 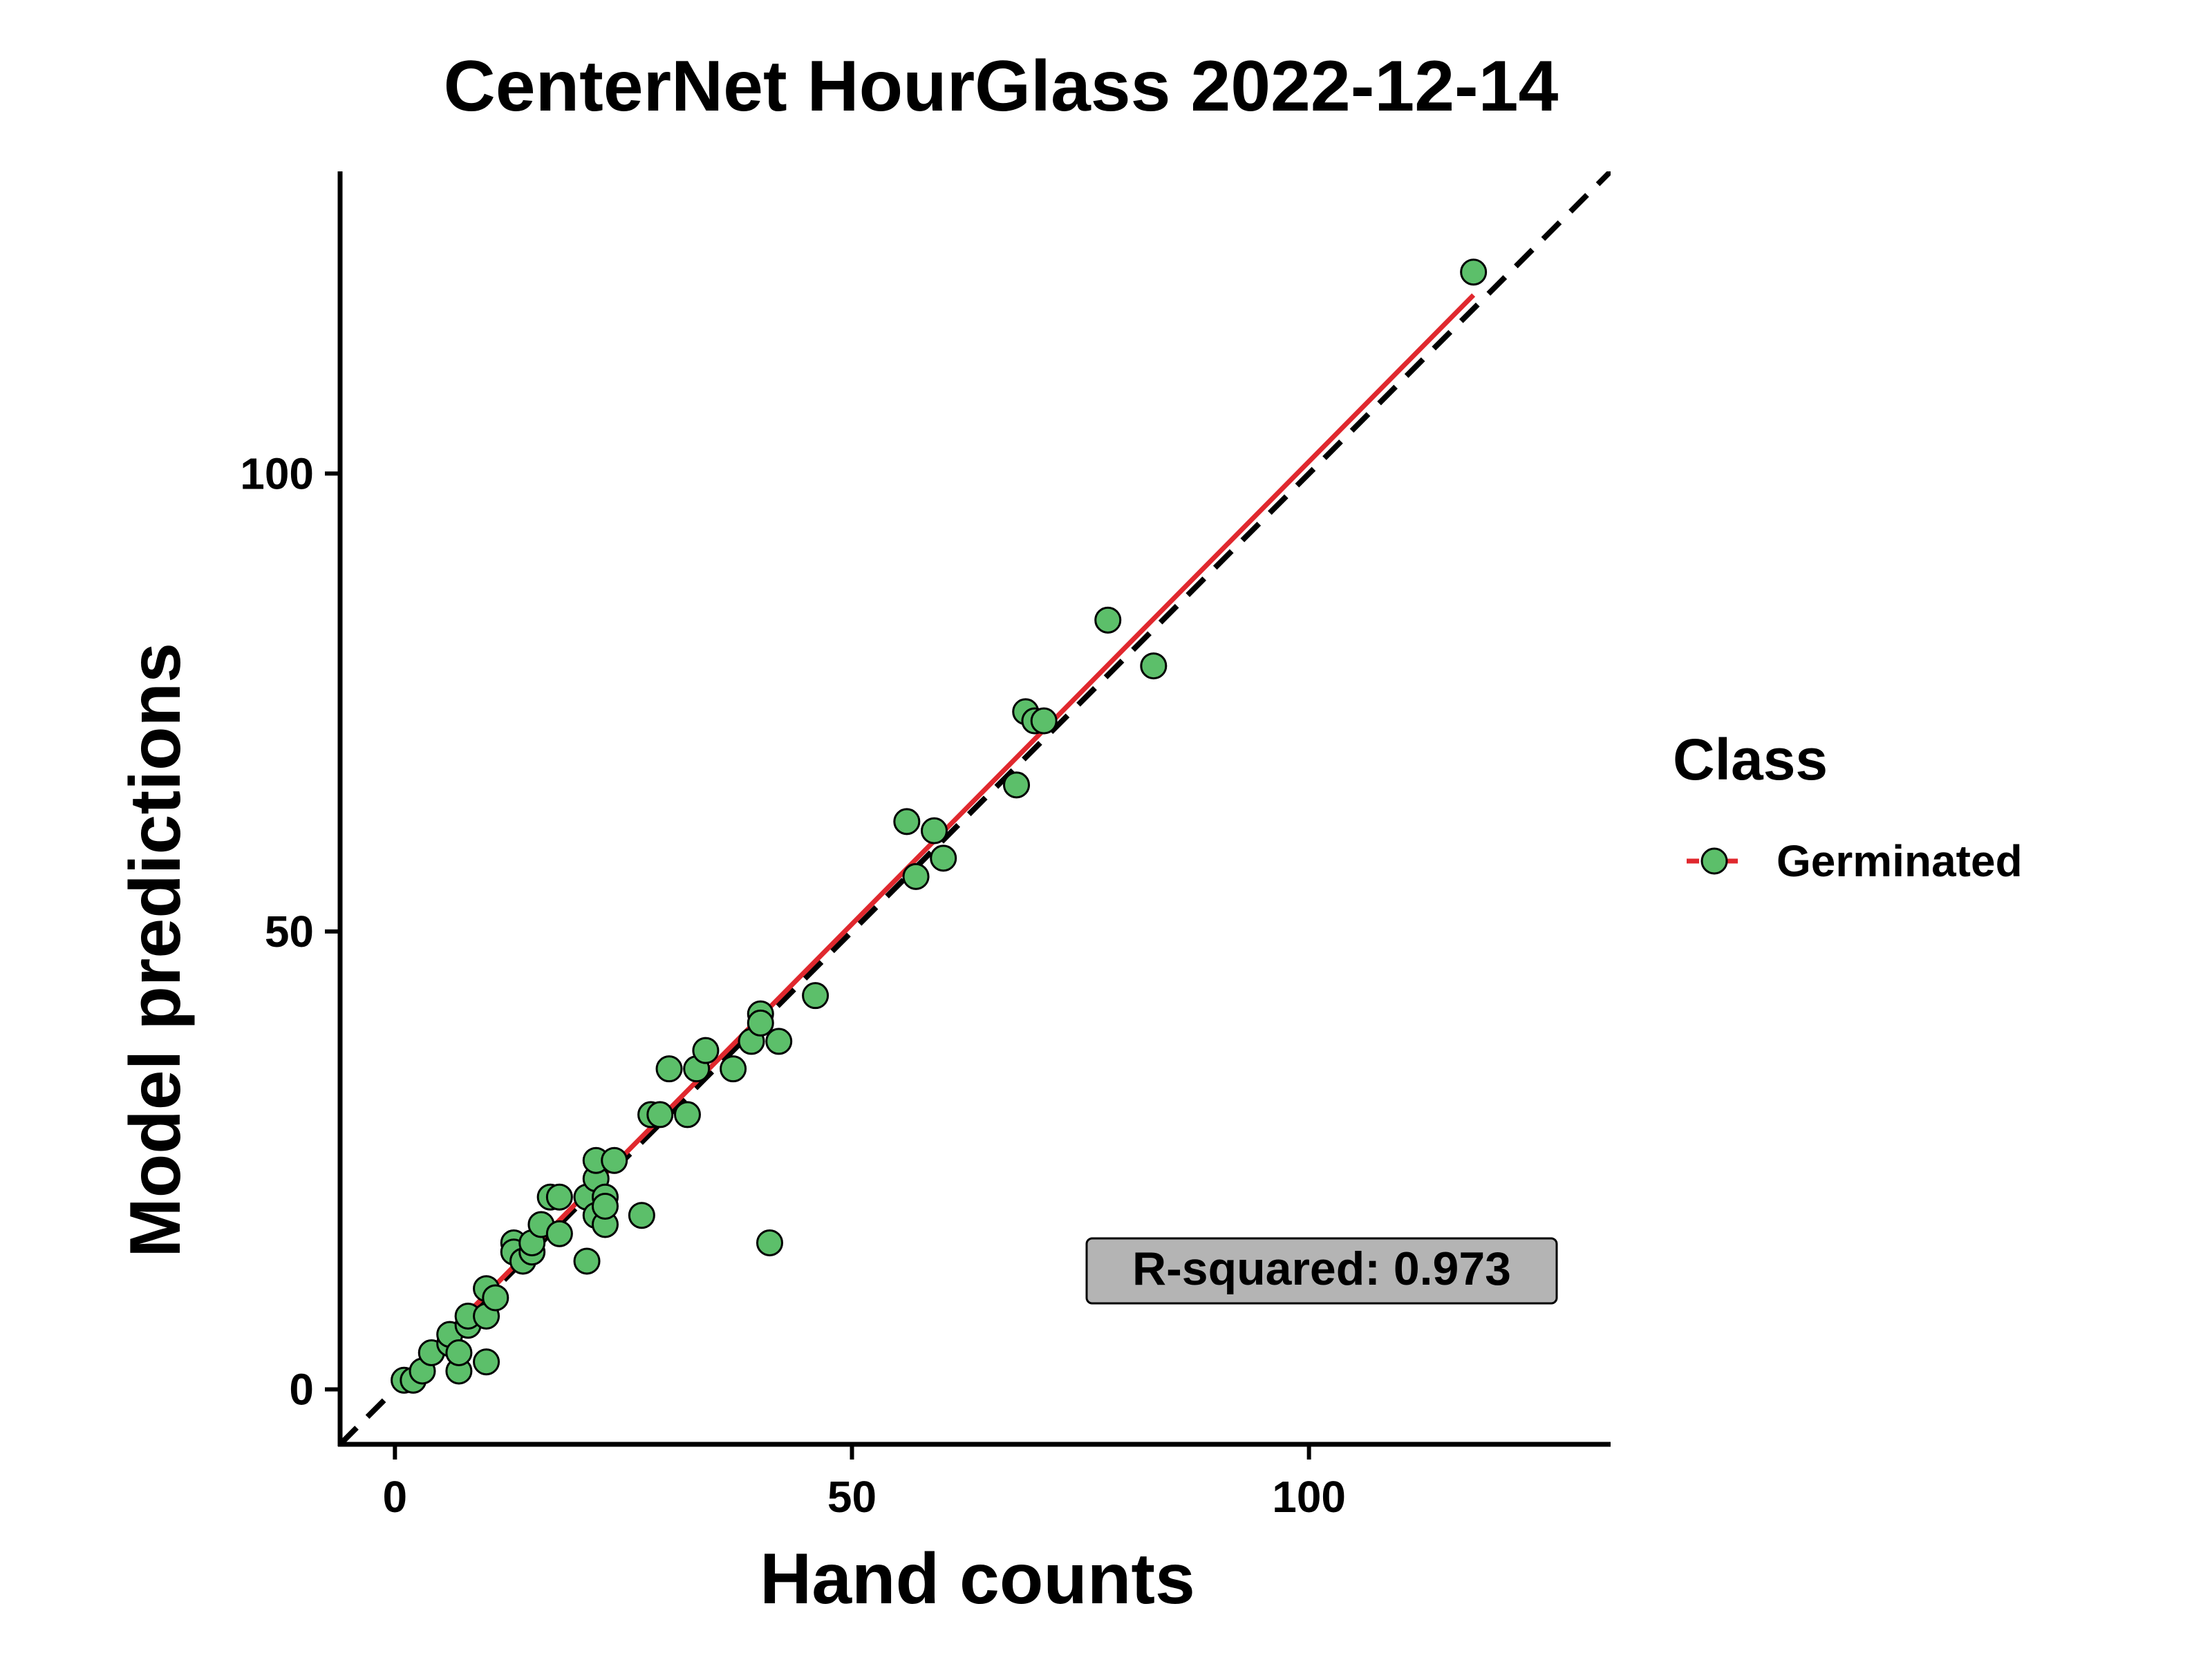 I want to click on y-tick-label: 0, so click(x=301, y=1389).